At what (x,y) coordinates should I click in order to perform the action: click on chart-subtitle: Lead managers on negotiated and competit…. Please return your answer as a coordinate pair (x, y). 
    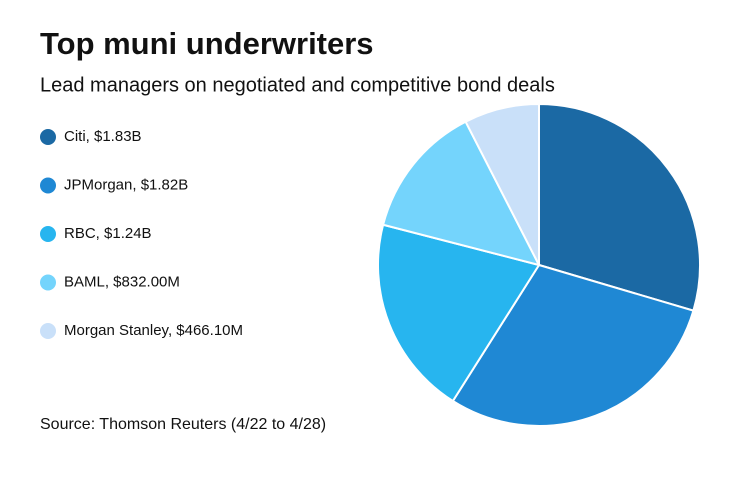
    Looking at the image, I should click on (297, 85).